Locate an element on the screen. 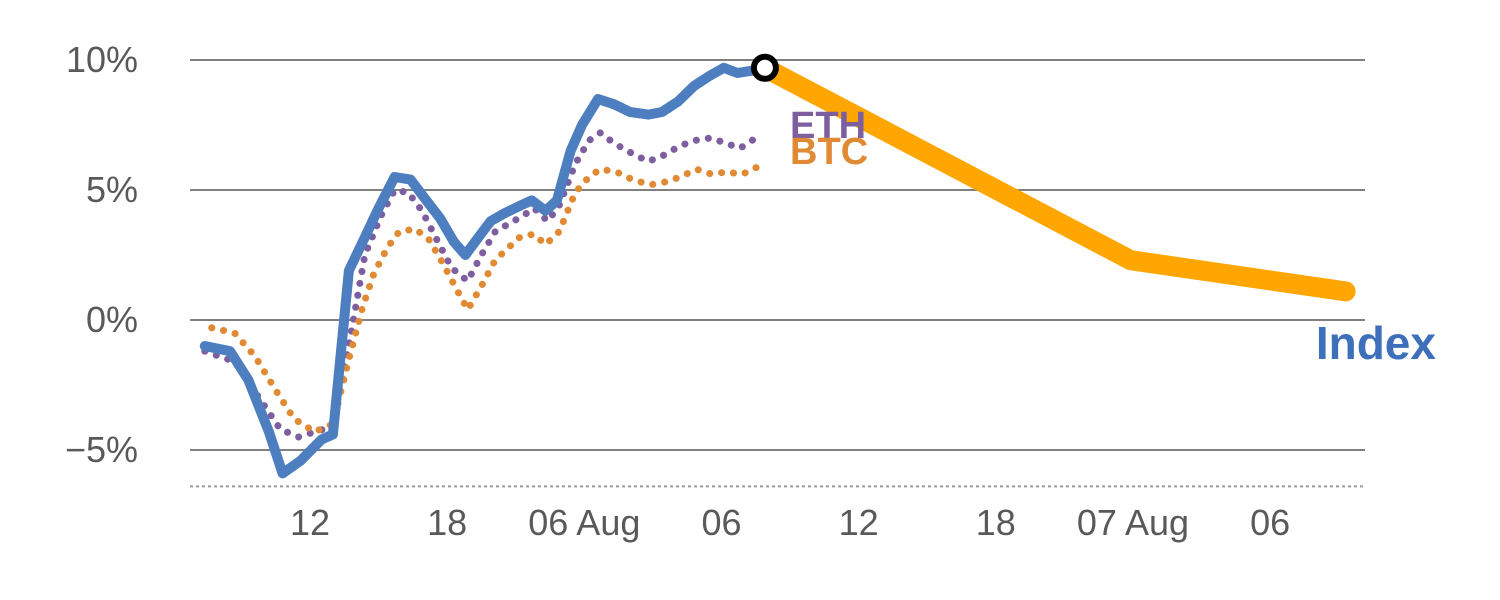 The image size is (1500, 600). y-axis-tick-label: 5% is located at coordinates (112, 189).